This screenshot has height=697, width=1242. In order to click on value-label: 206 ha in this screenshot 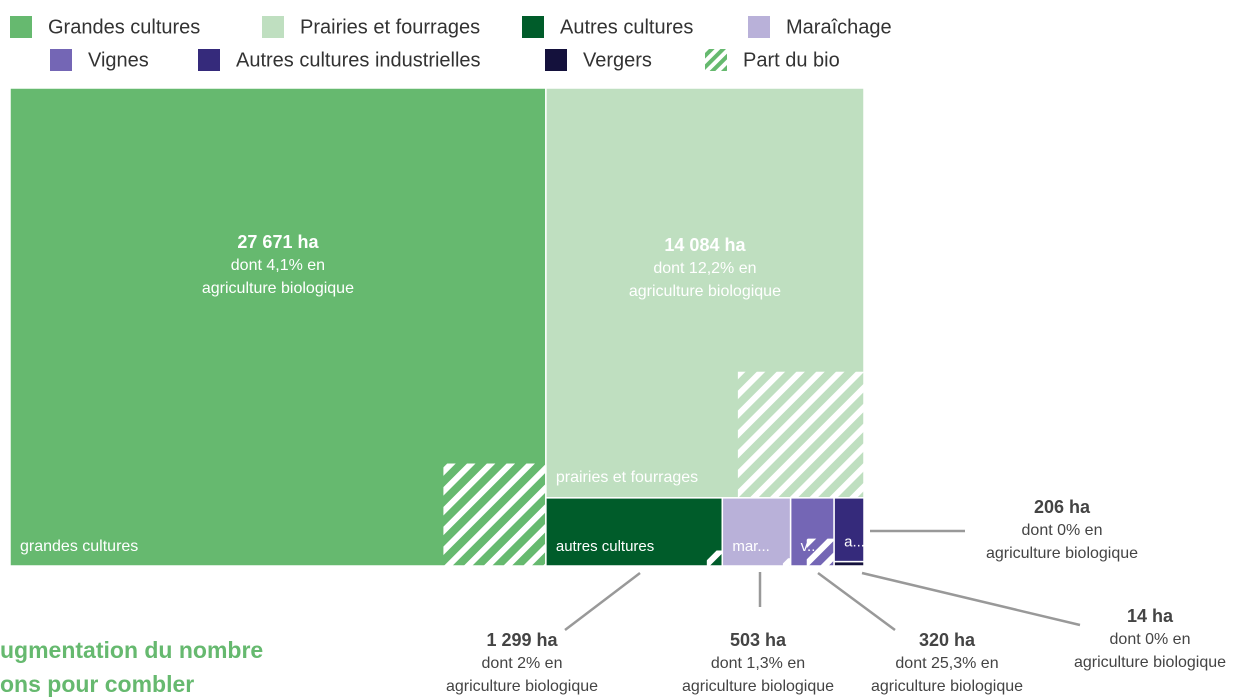, I will do `click(1062, 507)`.